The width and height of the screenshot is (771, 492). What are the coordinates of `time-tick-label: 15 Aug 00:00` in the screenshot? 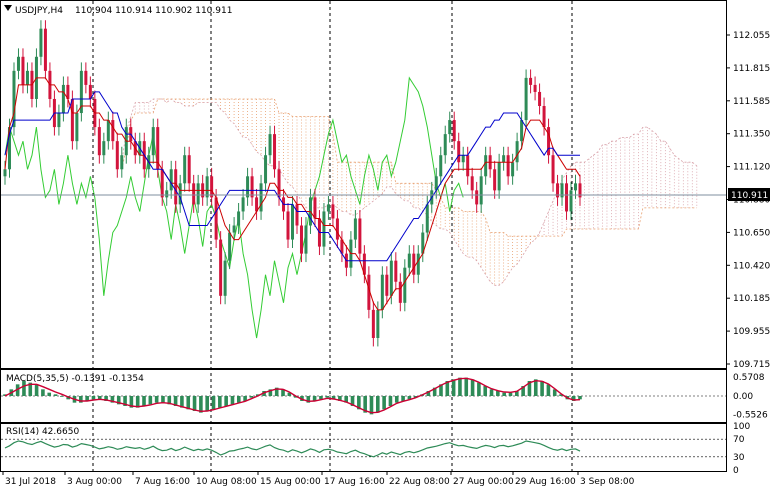 It's located at (290, 482).